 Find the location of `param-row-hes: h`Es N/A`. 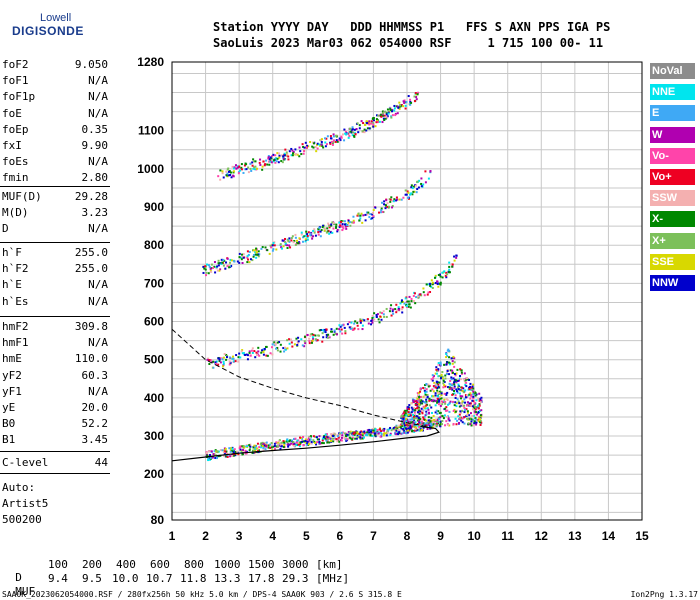

param-row-hes: h`Es N/A is located at coordinates (55, 302).